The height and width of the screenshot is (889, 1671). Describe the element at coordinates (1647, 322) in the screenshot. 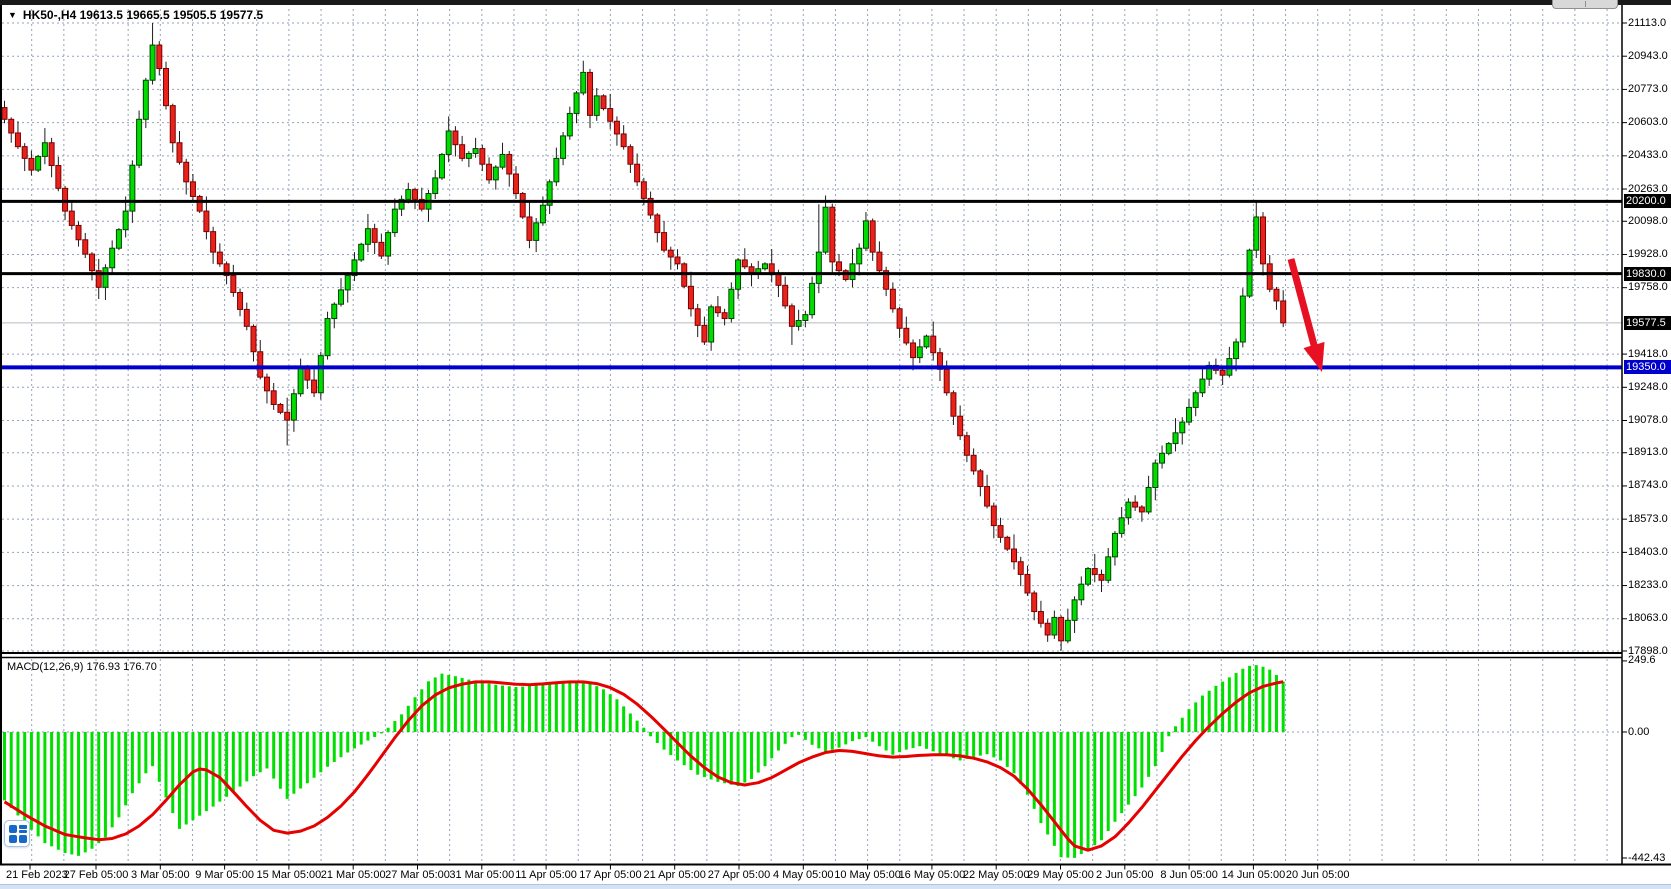

I see `current-price-chip: 19577.5` at that location.